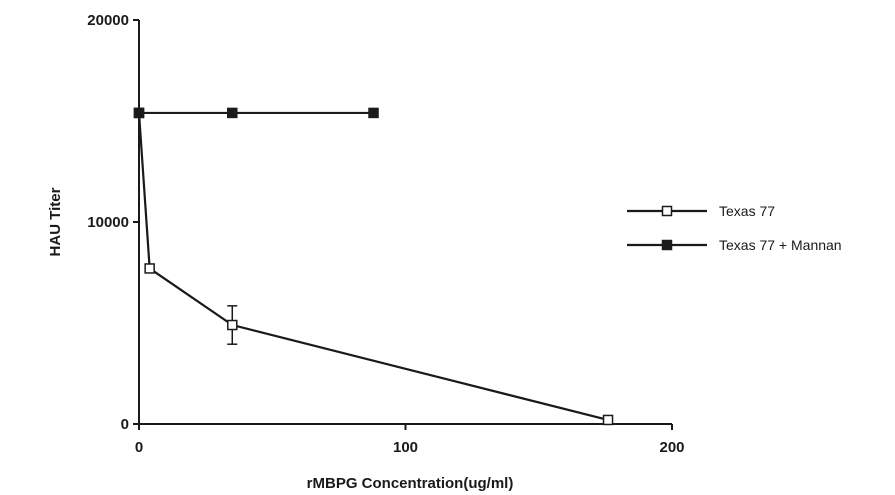  What do you see at coordinates (139, 447) in the screenshot?
I see `x-tick-label: 0` at bounding box center [139, 447].